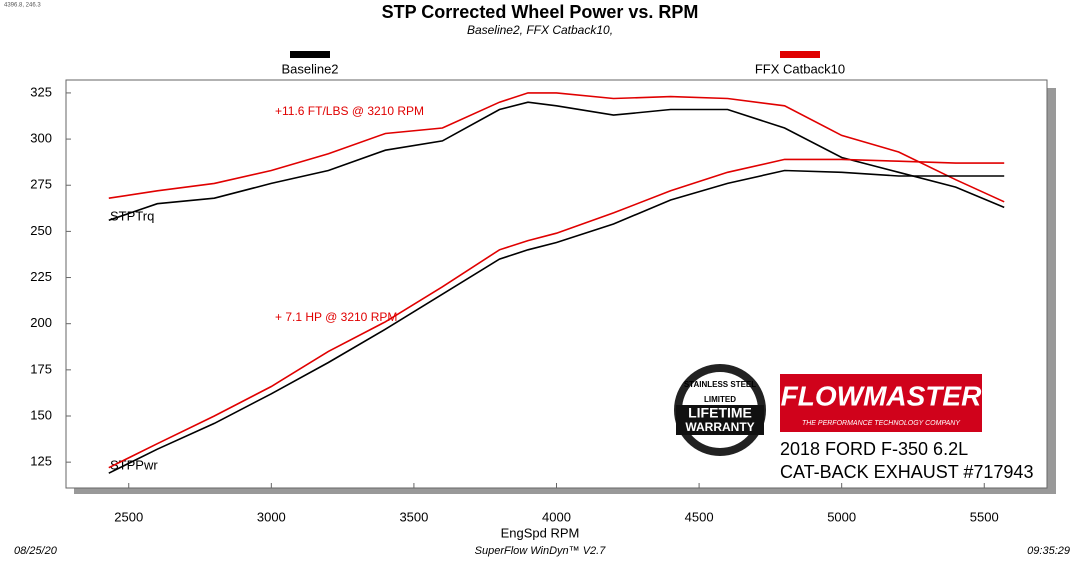 The image size is (1080, 562). What do you see at coordinates (41, 414) in the screenshot?
I see `y-tick-label: 150` at bounding box center [41, 414].